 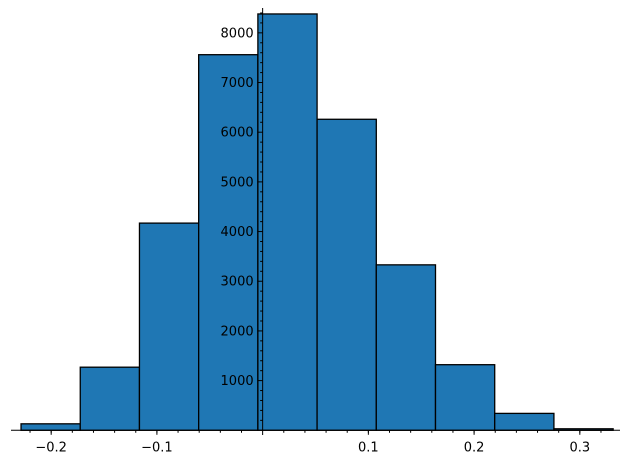 What do you see at coordinates (237, 282) in the screenshot?
I see `y-tick-label: 3000` at bounding box center [237, 282].